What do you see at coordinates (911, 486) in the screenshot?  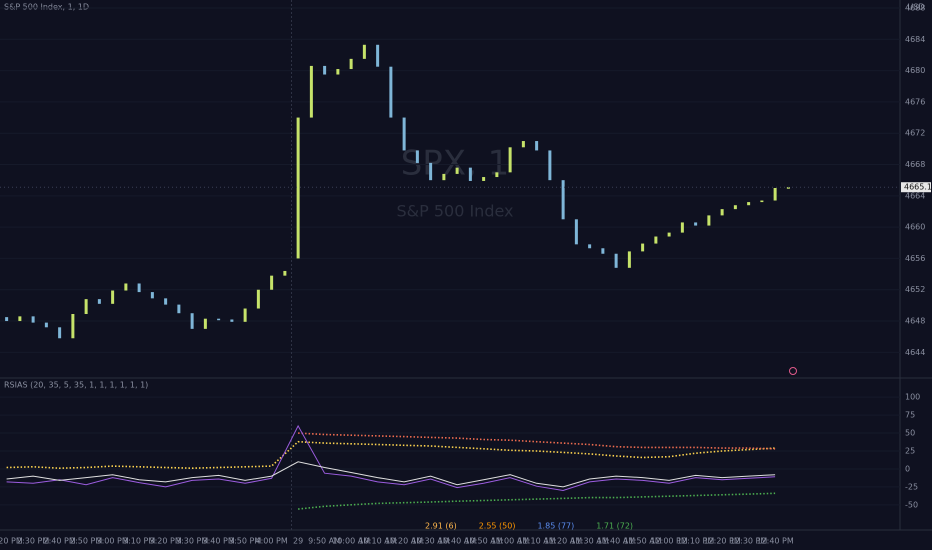 I see `y-tick-label: -25` at bounding box center [911, 486].